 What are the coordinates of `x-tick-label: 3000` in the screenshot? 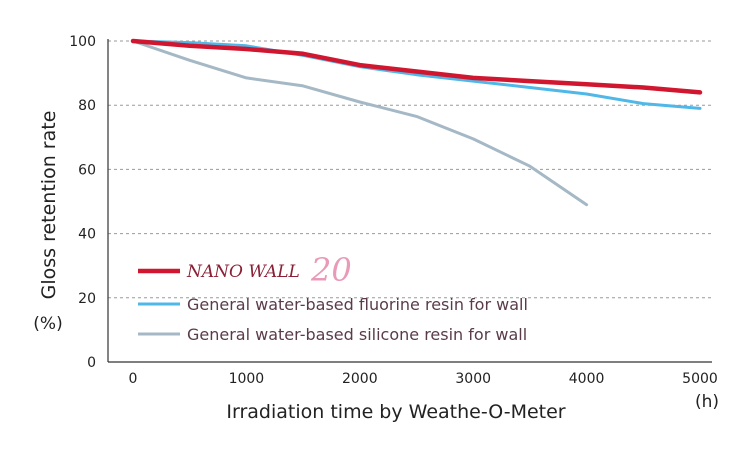 It's located at (473, 379).